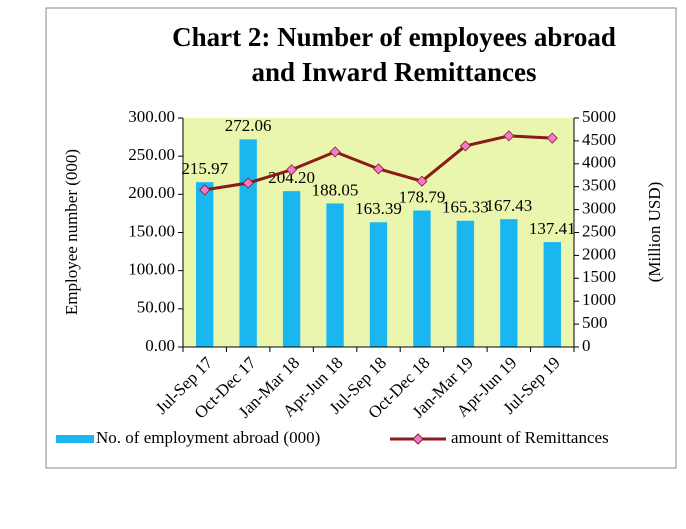 The width and height of the screenshot is (686, 529). What do you see at coordinates (151, 192) in the screenshot?
I see `y-tick-label: 200.00` at bounding box center [151, 192].